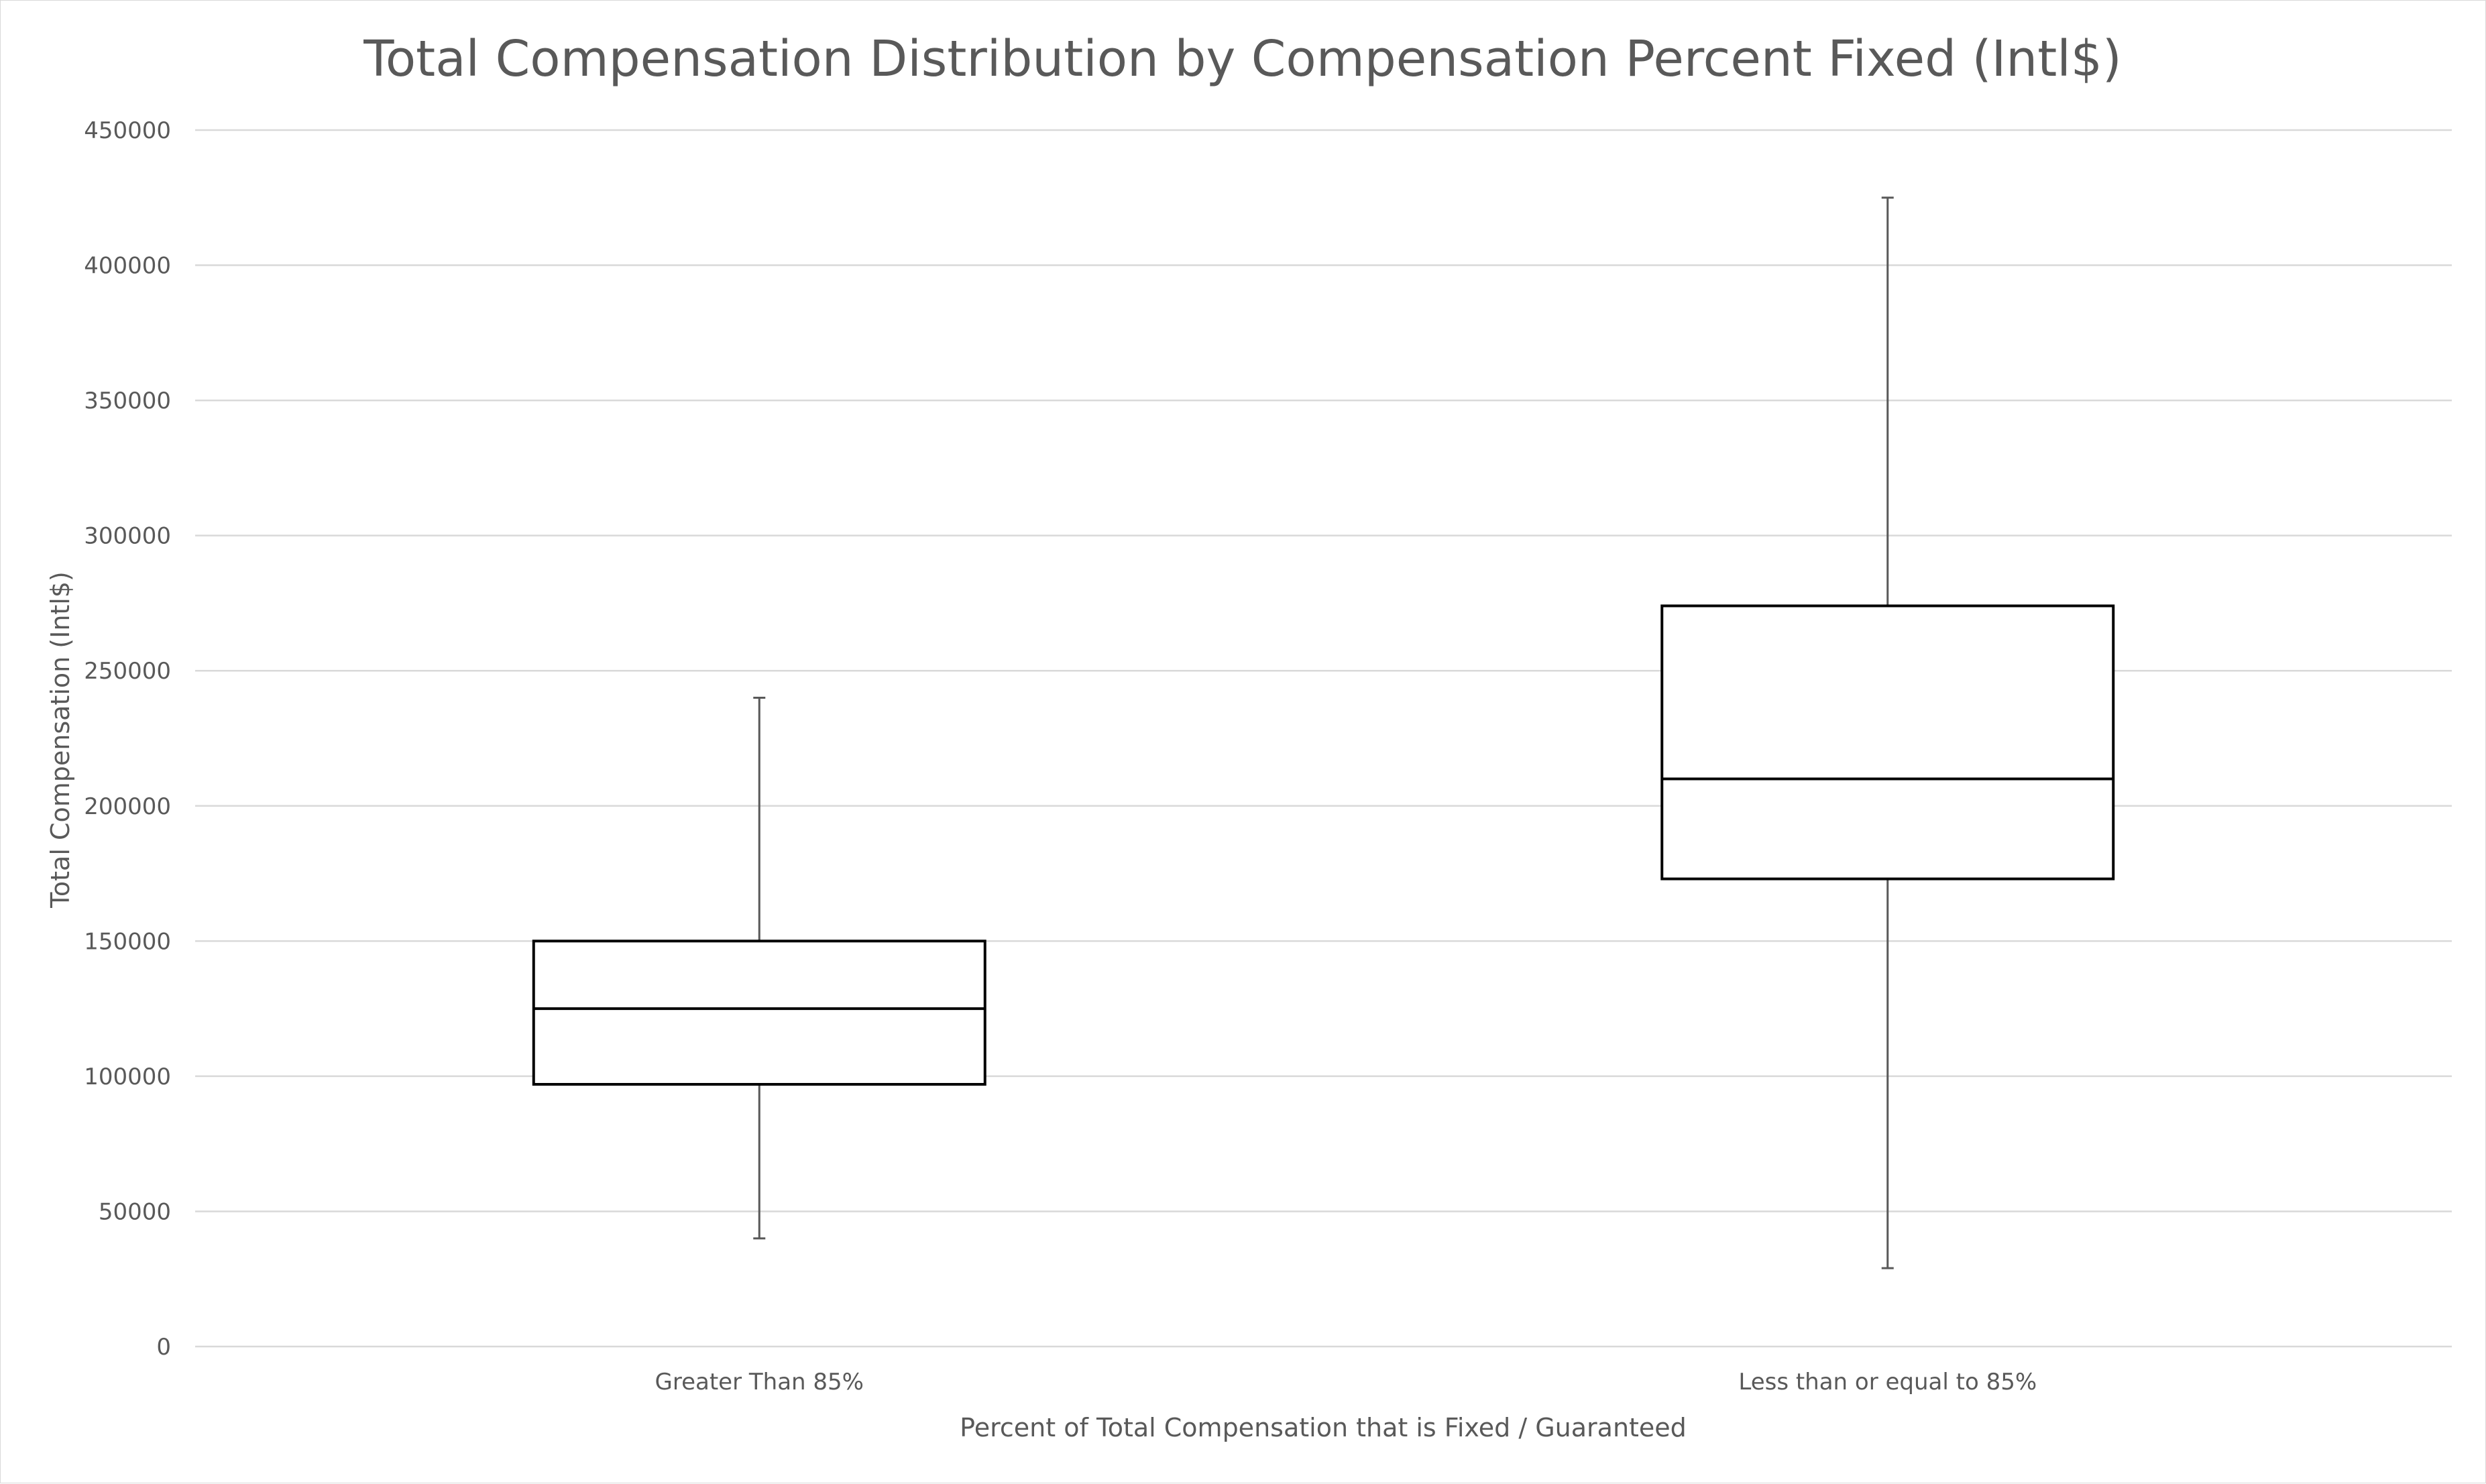  I want to click on y-tick-label: 300000, so click(127, 536).